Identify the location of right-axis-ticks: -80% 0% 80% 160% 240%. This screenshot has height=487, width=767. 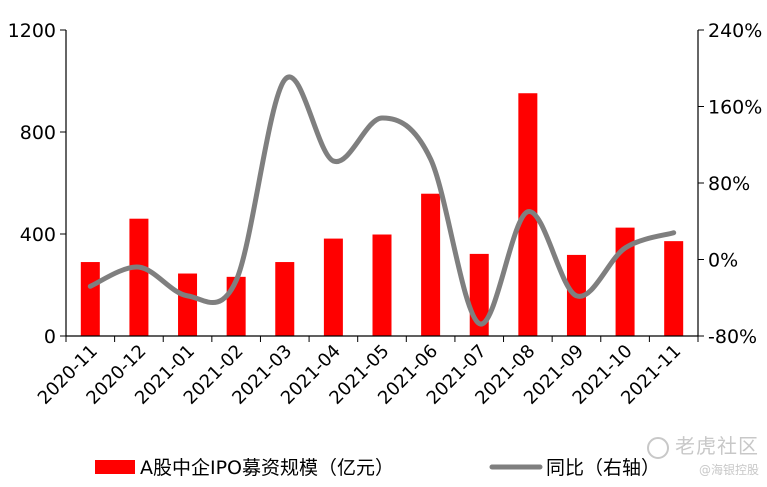
(730, 184).